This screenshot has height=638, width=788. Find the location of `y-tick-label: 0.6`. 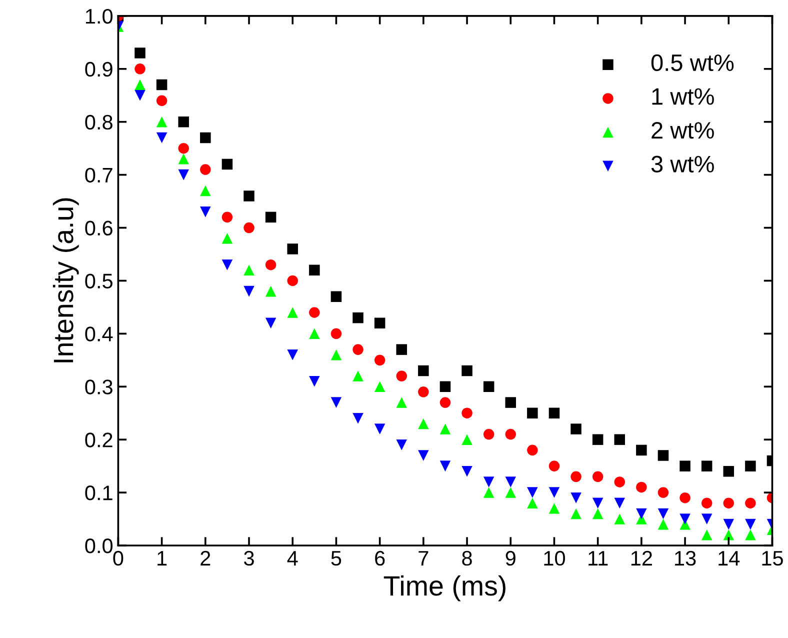

y-tick-label: 0.6 is located at coordinates (98, 228).